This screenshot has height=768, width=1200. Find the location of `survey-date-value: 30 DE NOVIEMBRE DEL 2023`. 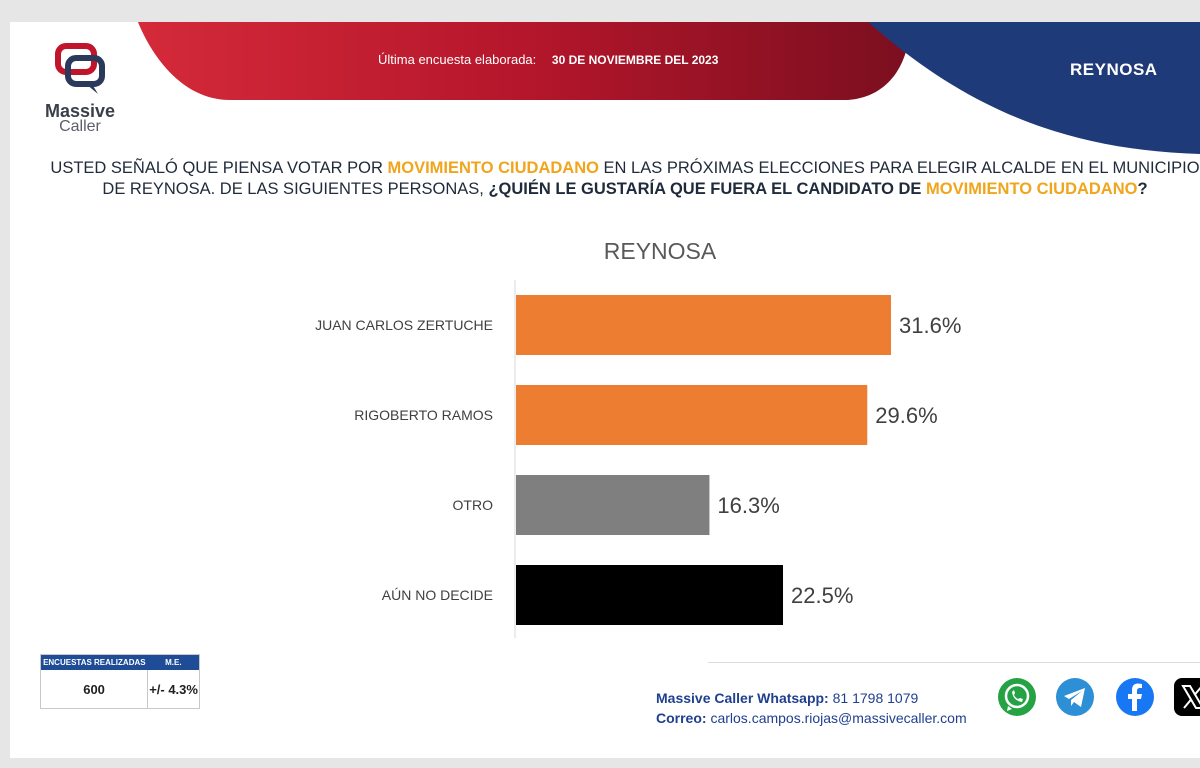

survey-date-value: 30 DE NOVIEMBRE DEL 2023 is located at coordinates (635, 60).